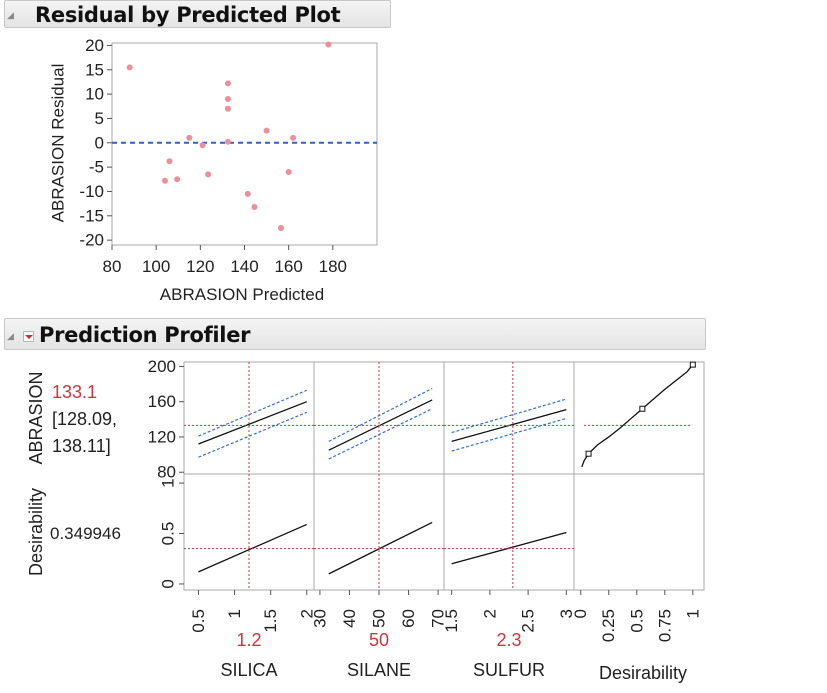 The width and height of the screenshot is (827, 693). Describe the element at coordinates (379, 640) in the screenshot. I see `factor-current-value: 50` at that location.